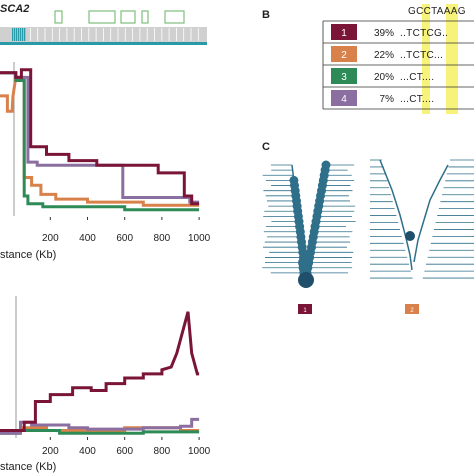 The image size is (474, 474). I want to click on haplotype-percent: 22%, so click(384, 55).